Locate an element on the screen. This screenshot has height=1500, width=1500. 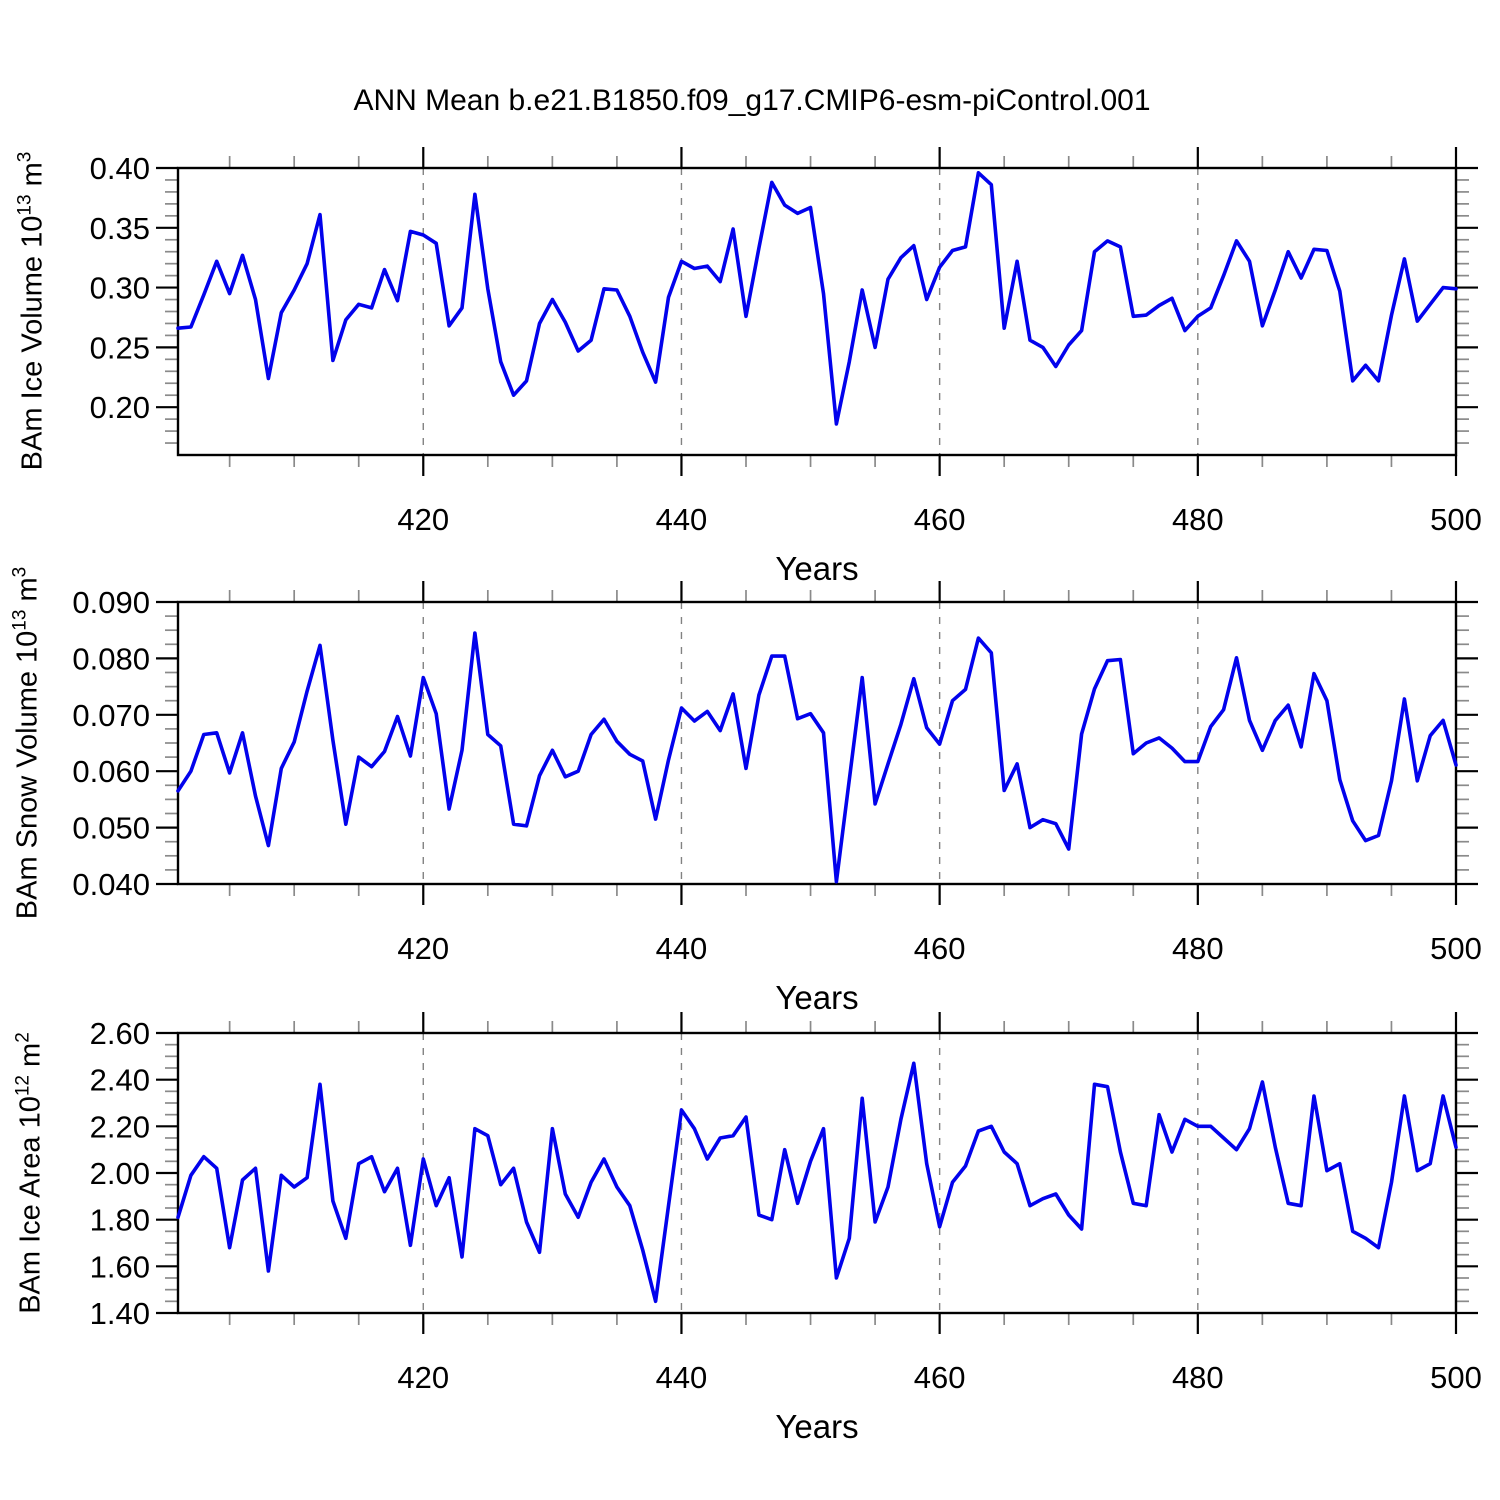
y-axis-tick-label: 0.070 is located at coordinates (111, 715).